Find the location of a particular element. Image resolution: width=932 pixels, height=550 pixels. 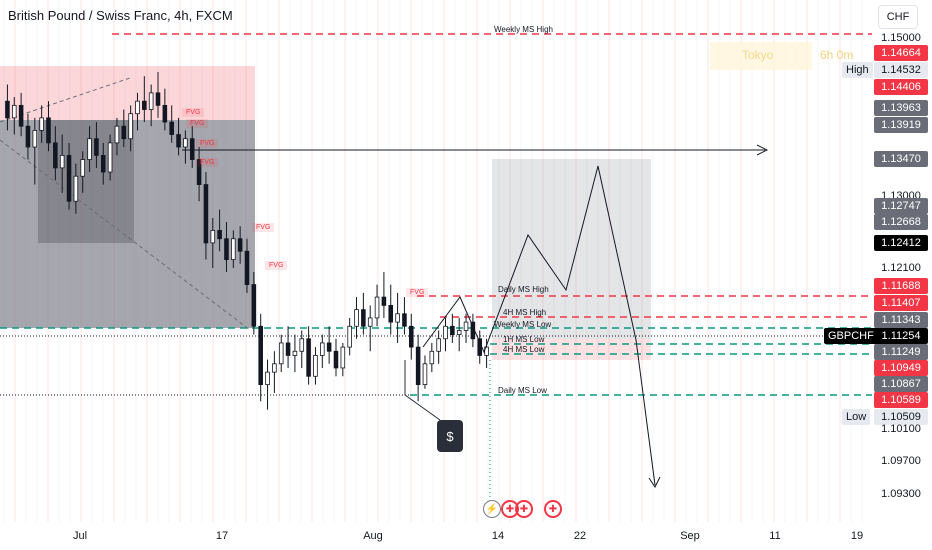

last-price-label: 1.11254 is located at coordinates (901, 336).